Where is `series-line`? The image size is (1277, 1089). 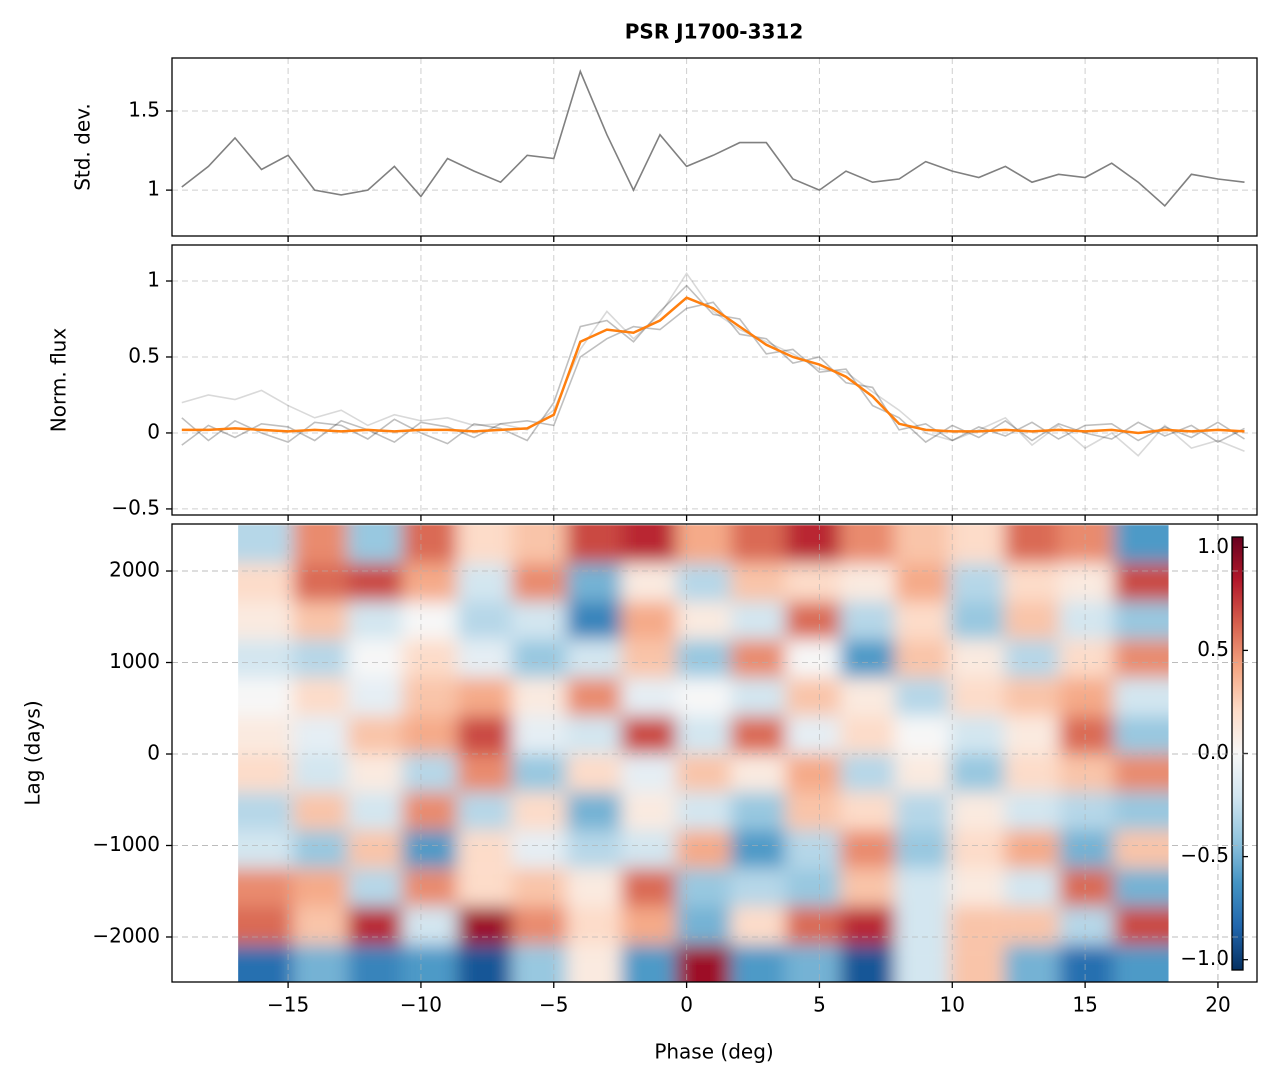
series-line is located at coordinates (713, 138).